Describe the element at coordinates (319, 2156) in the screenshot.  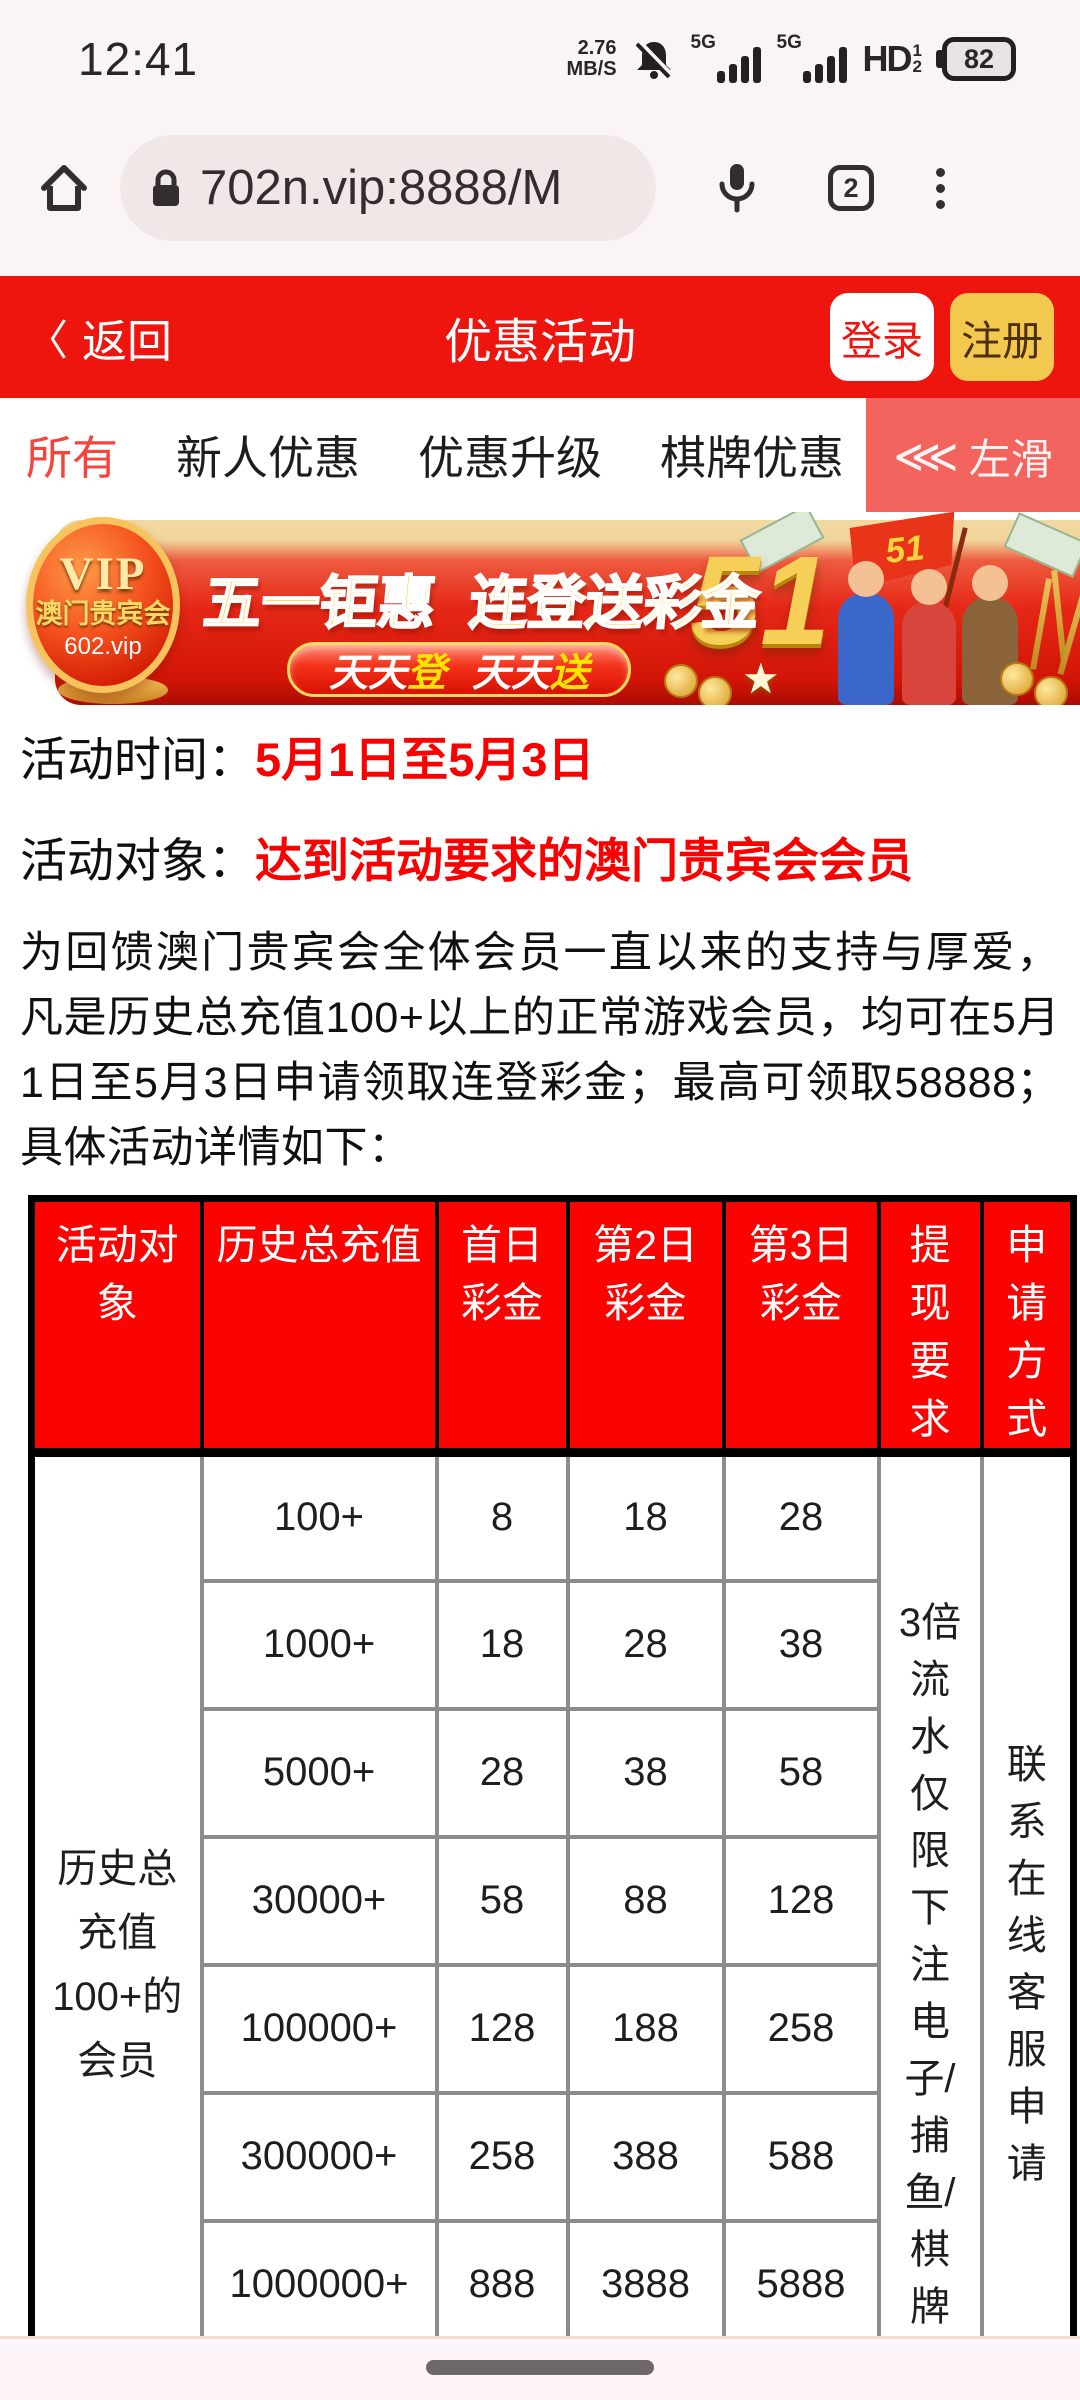
I see `table-cell: 300000+` at that location.